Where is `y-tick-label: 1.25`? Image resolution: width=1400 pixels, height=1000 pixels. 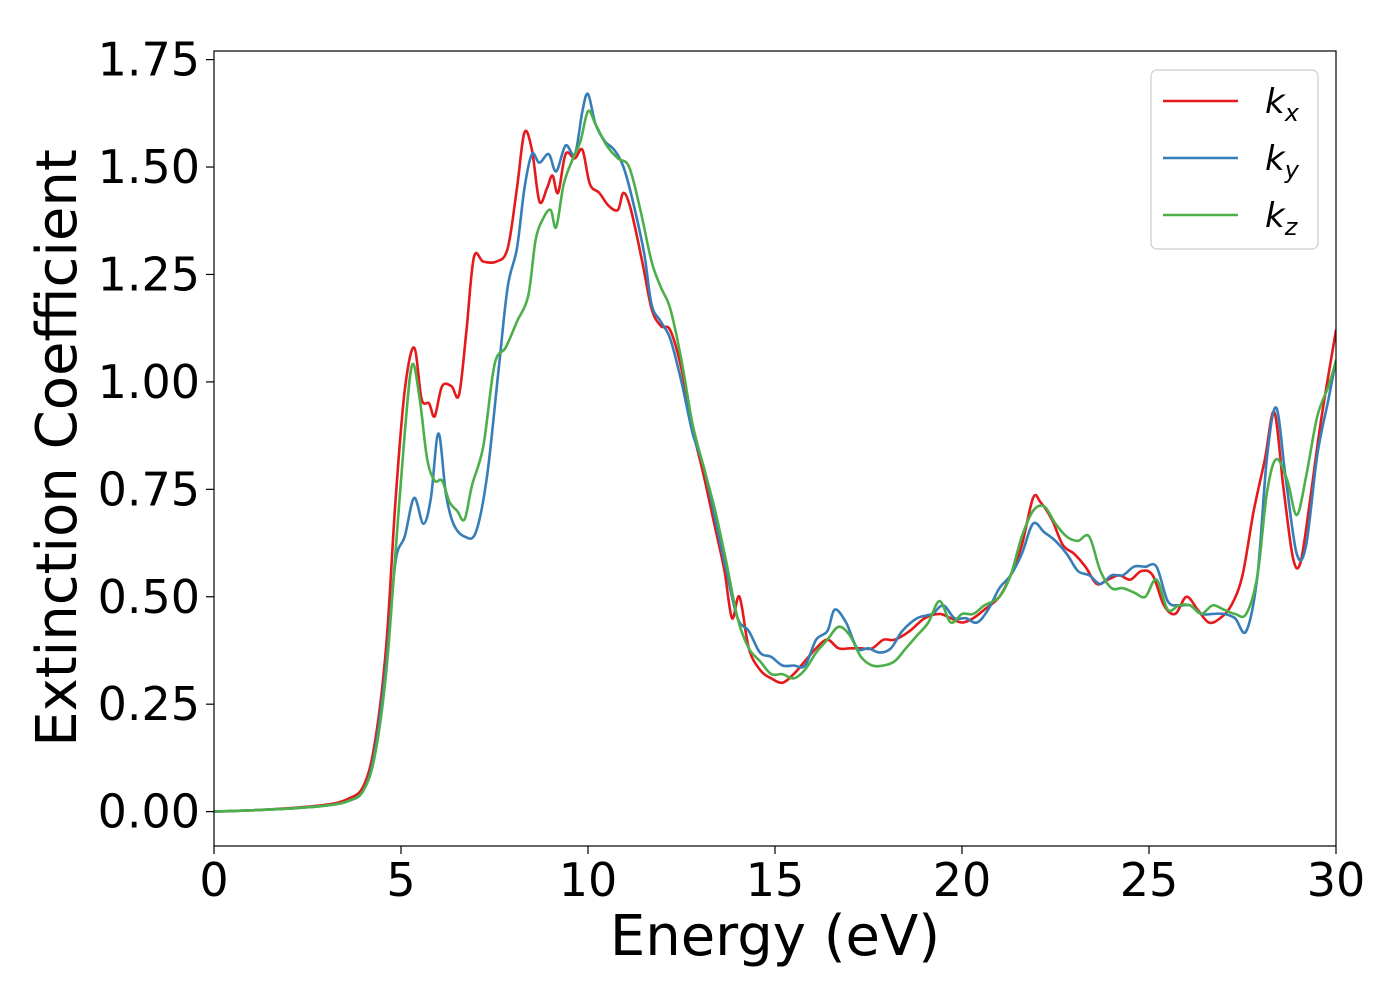
y-tick-label: 1.25 is located at coordinates (149, 274).